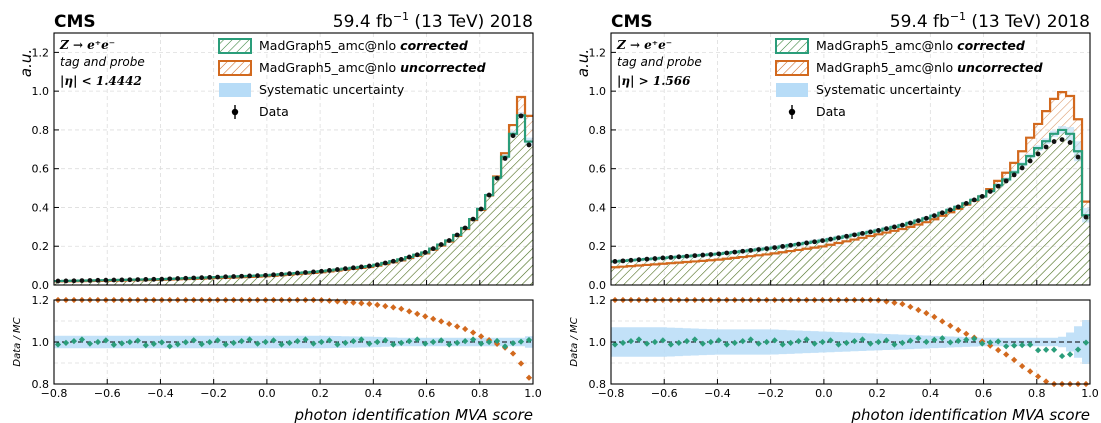  I want to click on ytick-label-top: 1.2, so click(41, 52).